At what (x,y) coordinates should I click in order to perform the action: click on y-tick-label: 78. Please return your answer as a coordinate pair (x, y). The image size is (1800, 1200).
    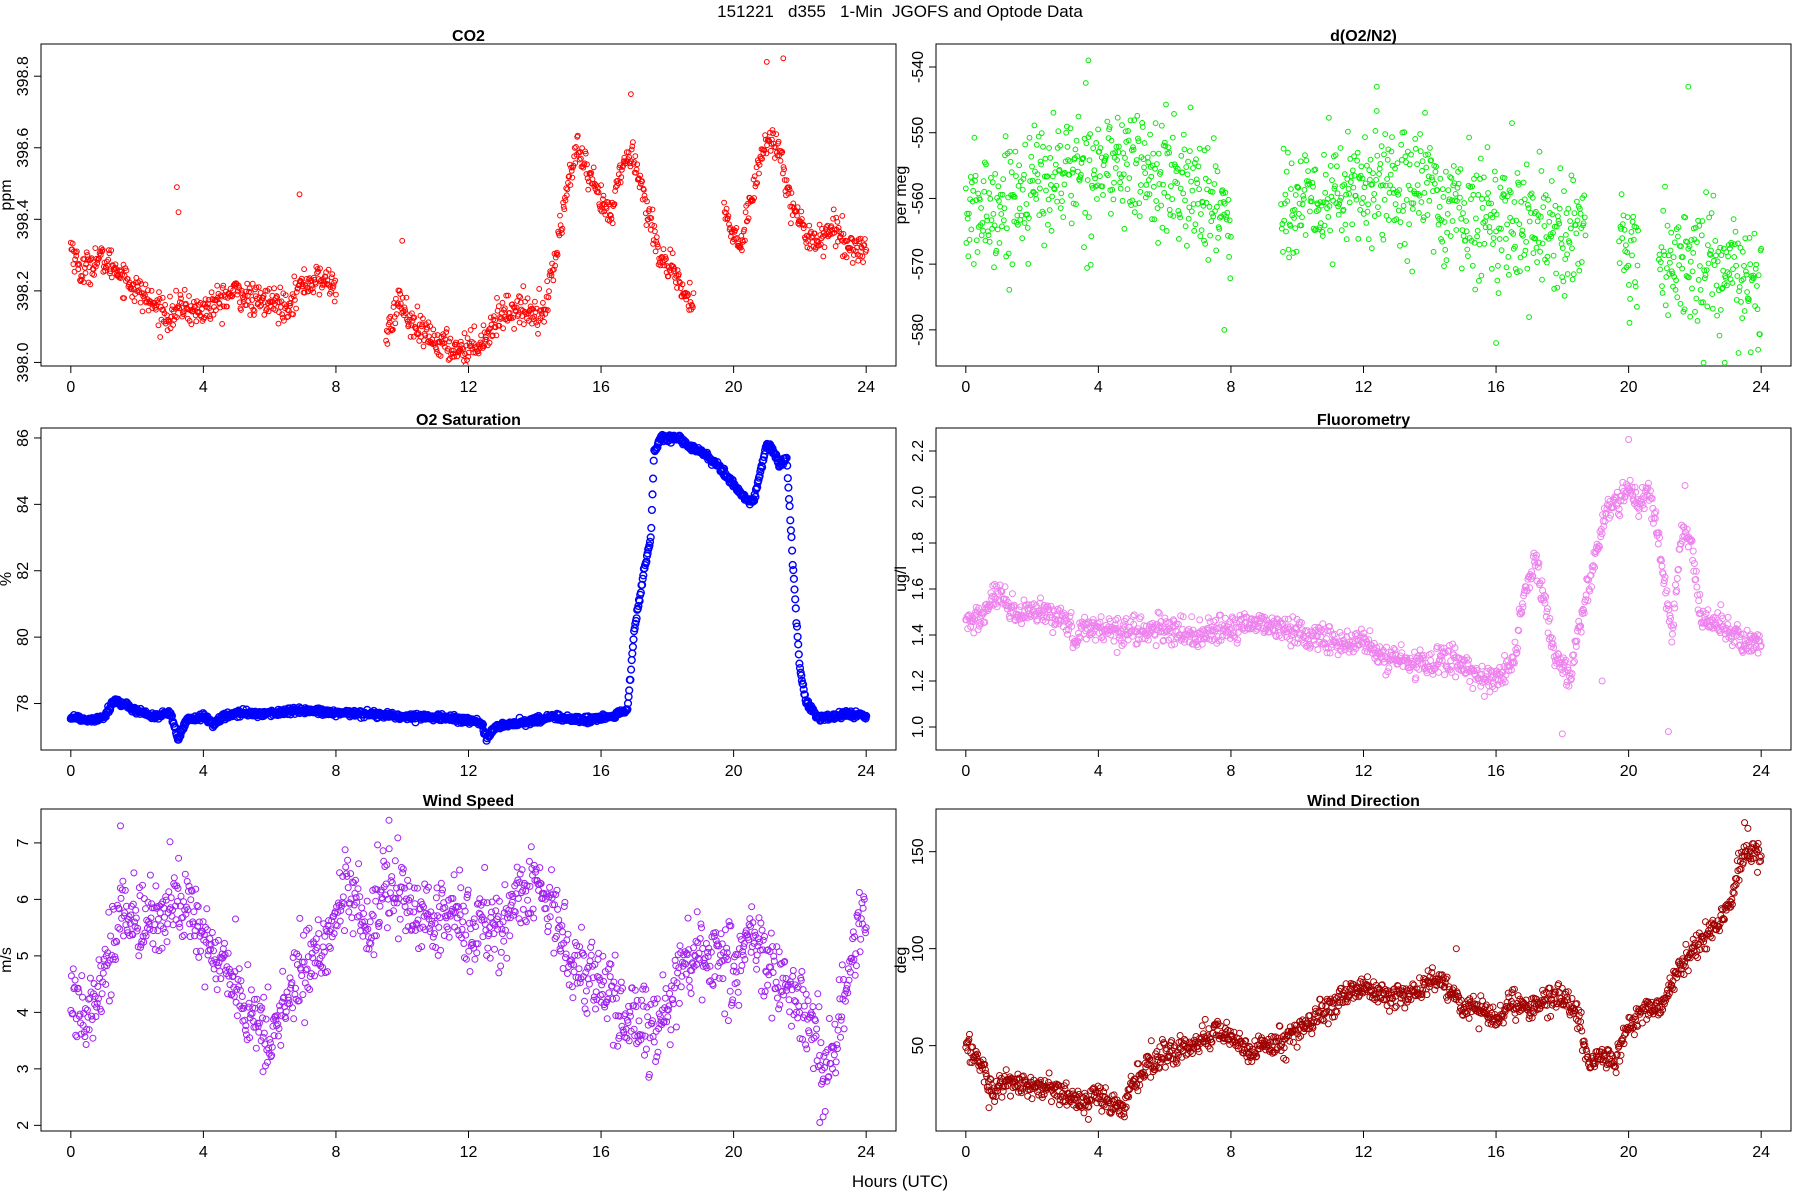
    Looking at the image, I should click on (23, 704).